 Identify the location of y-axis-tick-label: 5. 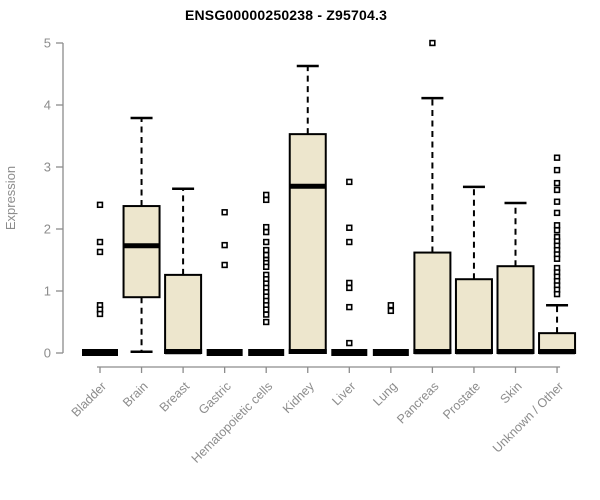
(47, 43).